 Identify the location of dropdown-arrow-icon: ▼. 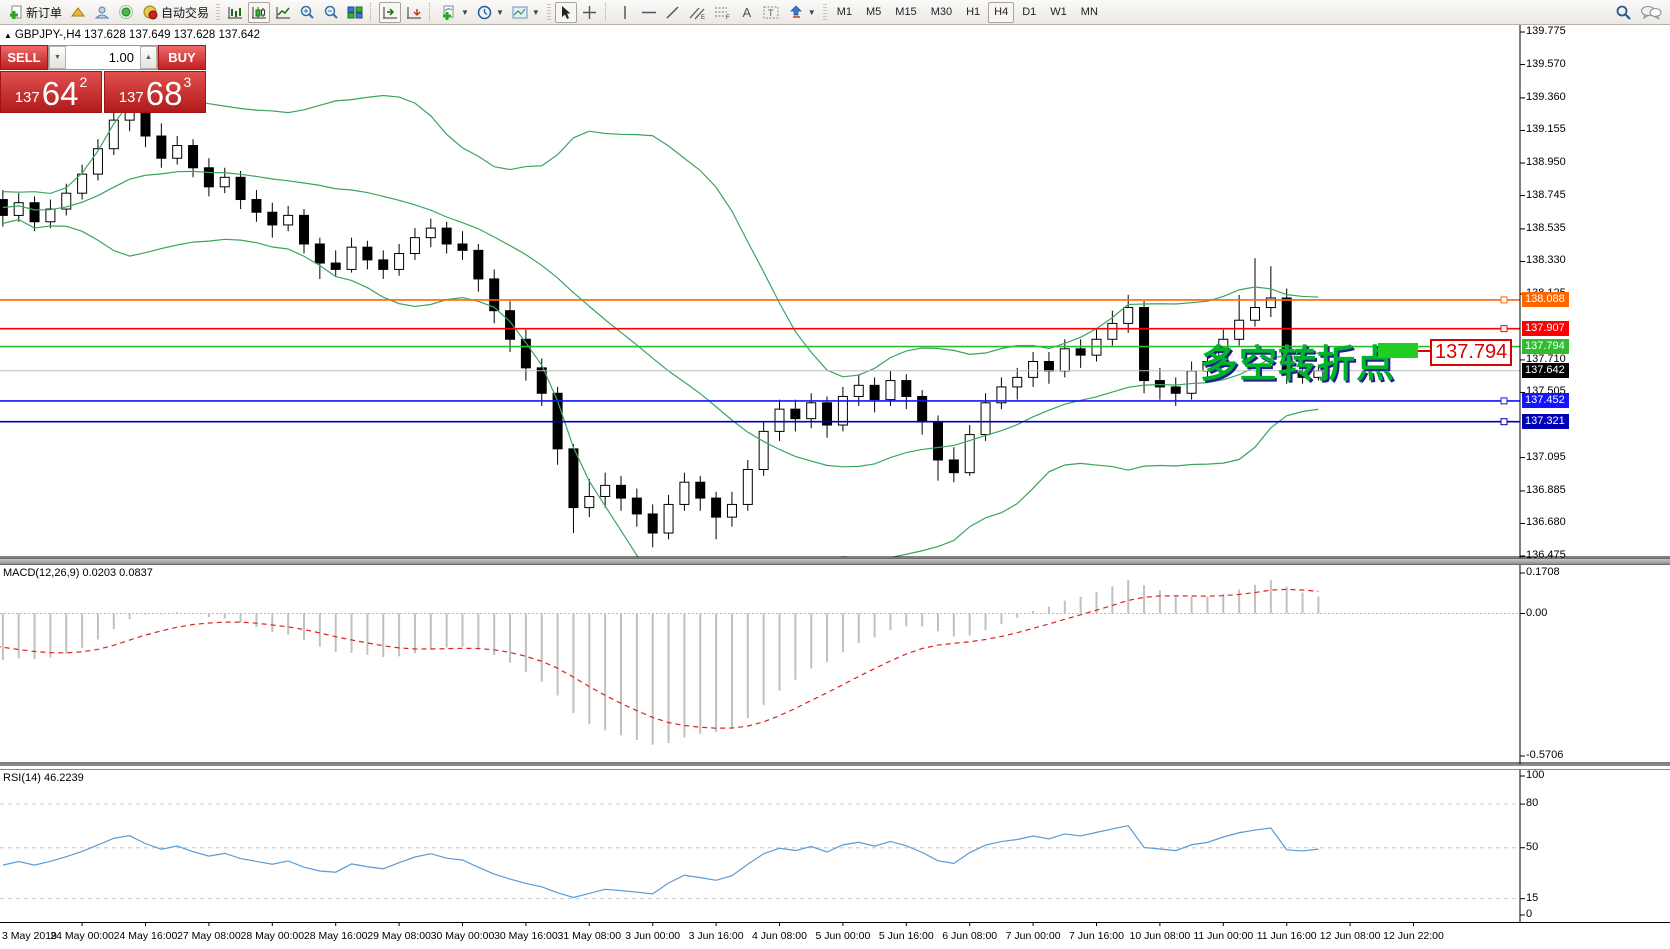
(811, 12).